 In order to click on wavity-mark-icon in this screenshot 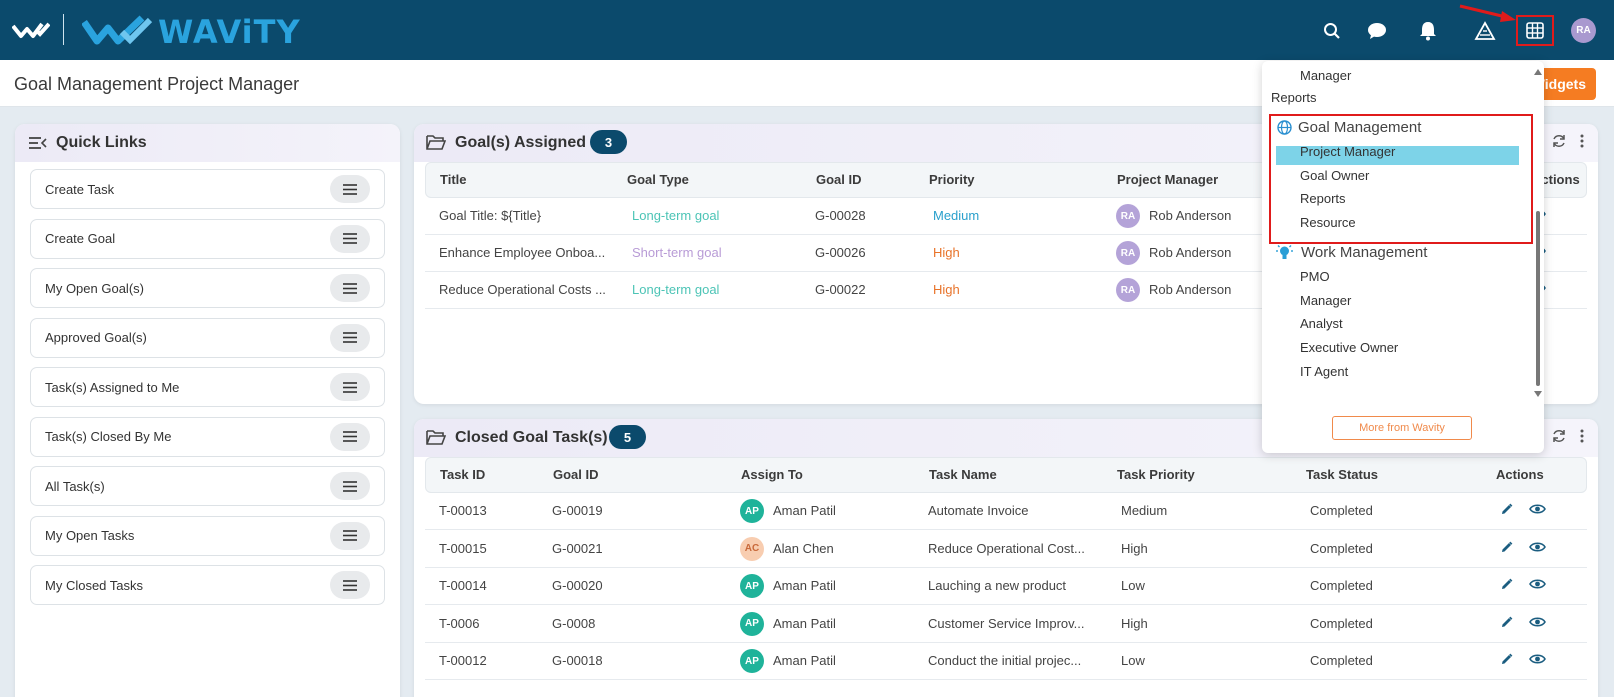, I will do `click(31, 30)`.